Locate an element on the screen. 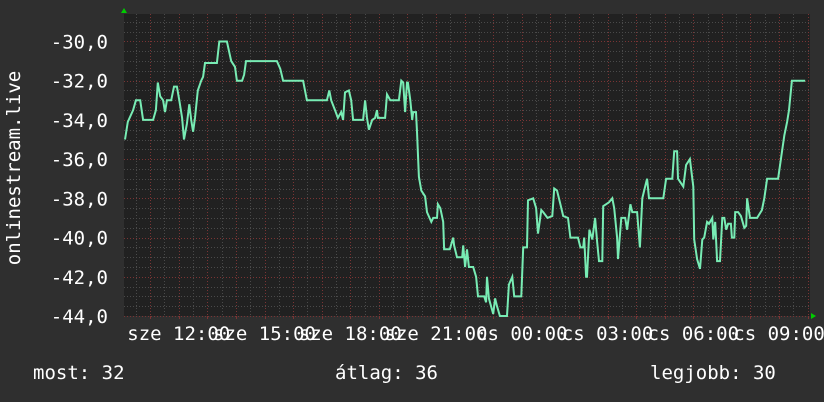  y-tick-label: -36,0 is located at coordinates (79, 160).